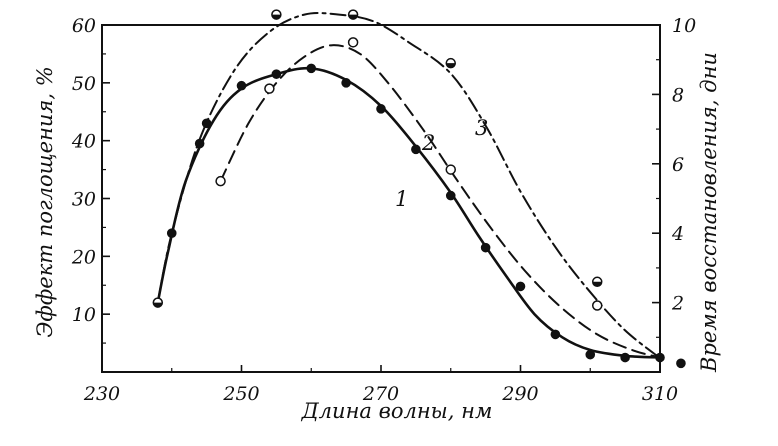 The width and height of the screenshot is (778, 446). I want to click on y-left-tick-label: 10, so click(84, 315).